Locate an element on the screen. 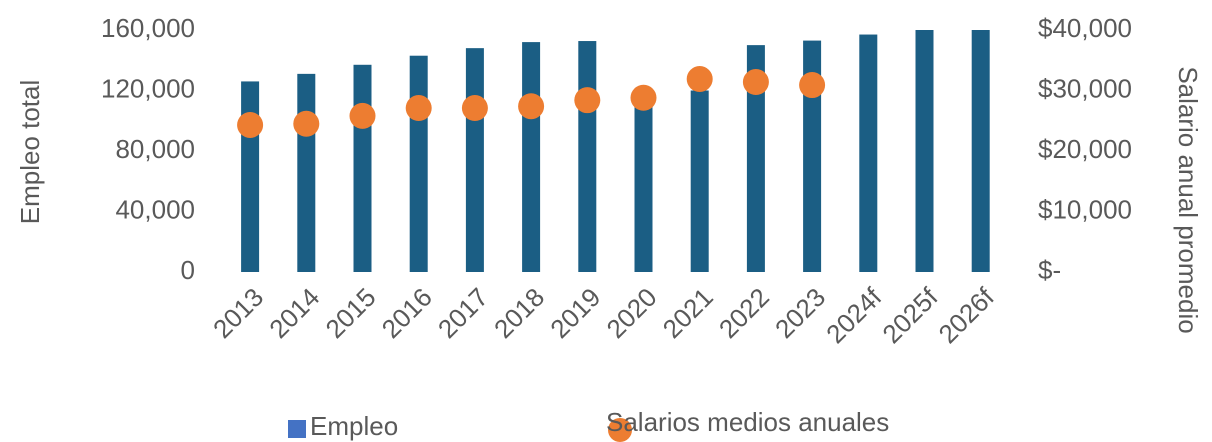 The width and height of the screenshot is (1212, 442). legend-label: Empleo is located at coordinates (354, 426).